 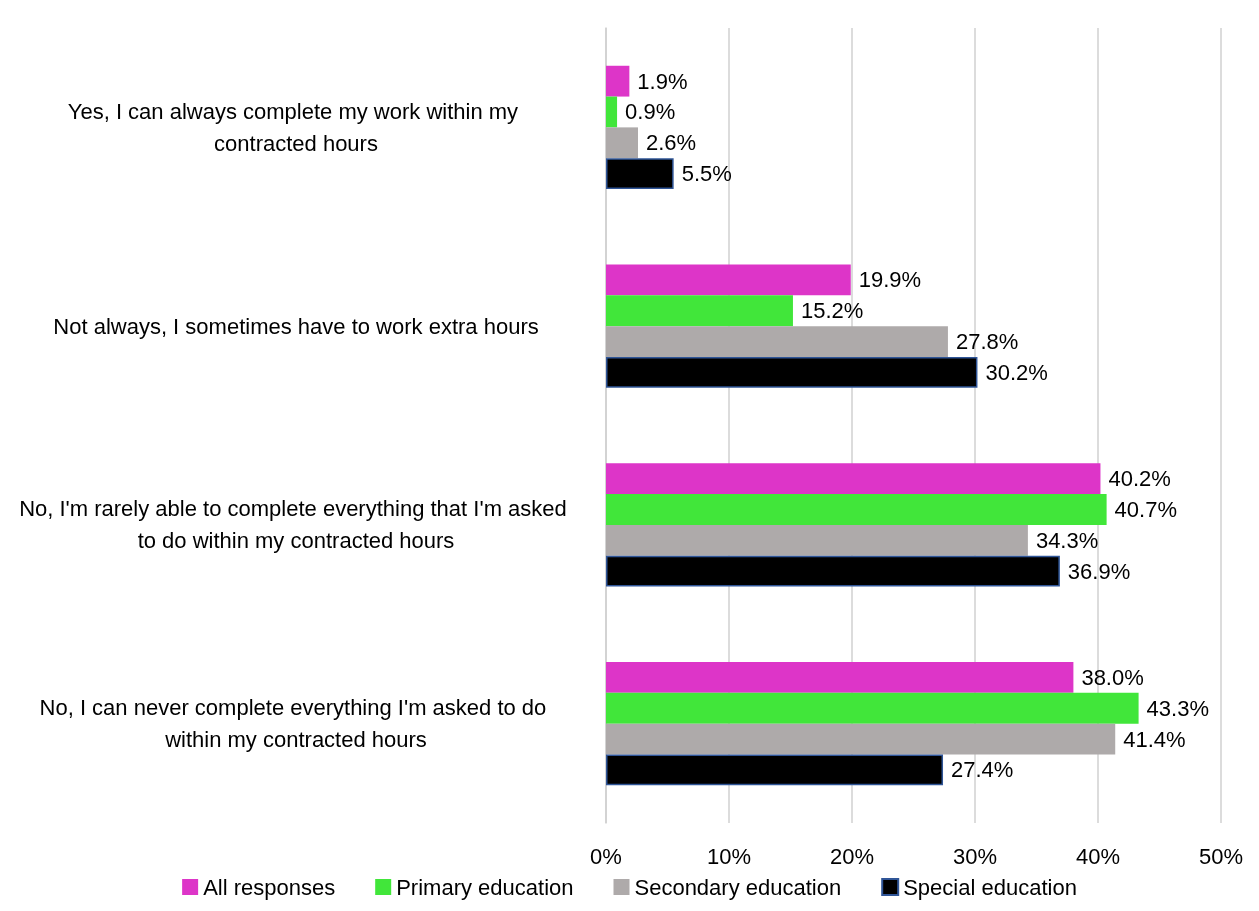 What do you see at coordinates (269, 887) in the screenshot?
I see `legend-label: All responses` at bounding box center [269, 887].